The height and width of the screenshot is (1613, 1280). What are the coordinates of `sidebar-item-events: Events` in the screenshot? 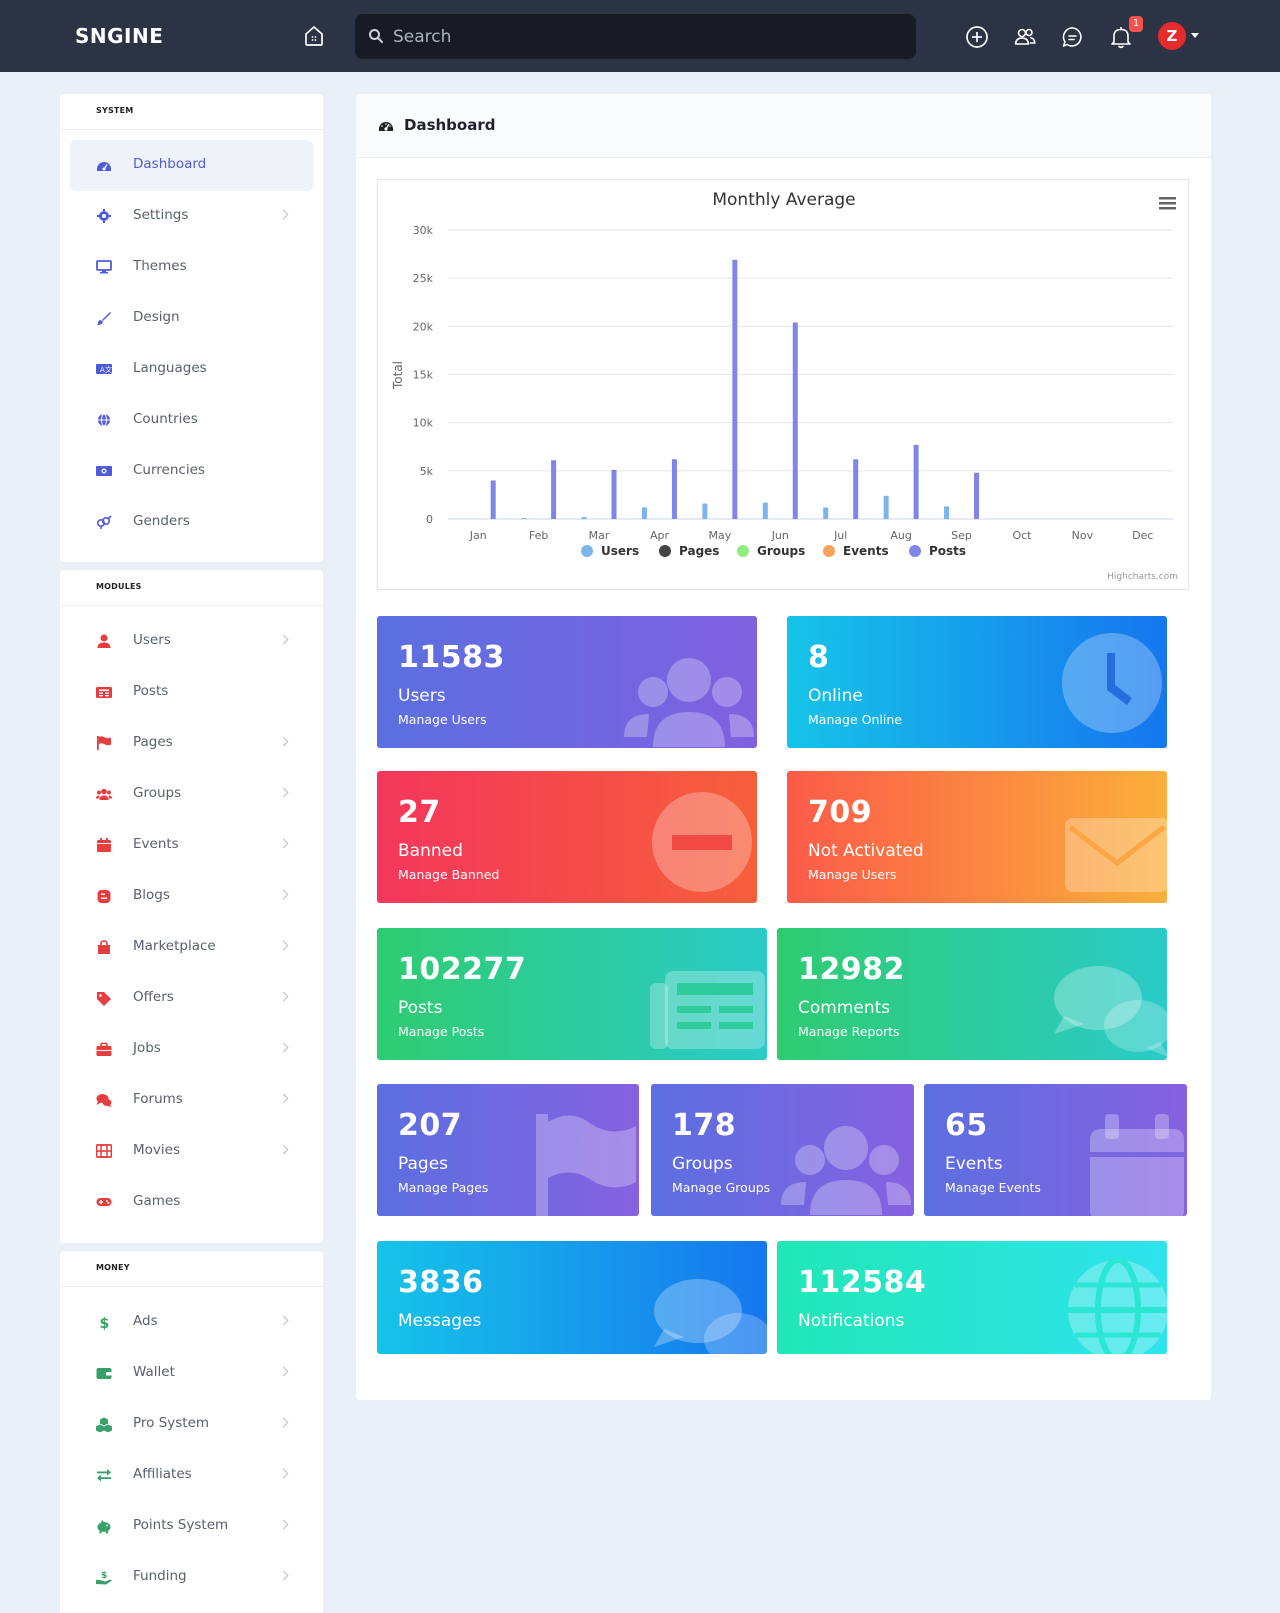 It's located at (191, 845).